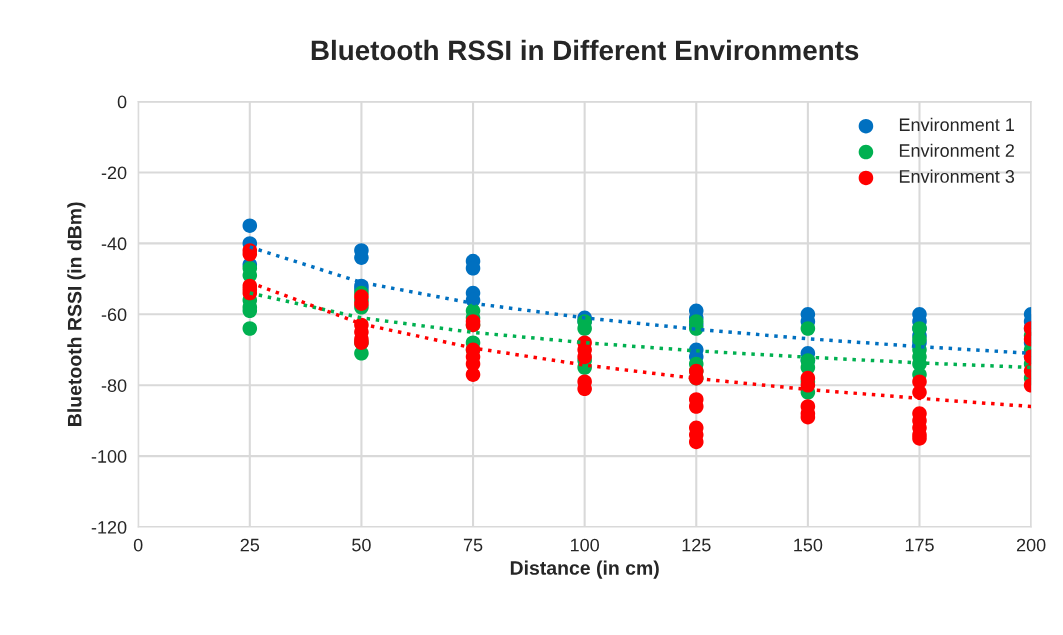 This screenshot has width=1063, height=635. I want to click on x-tick-label: 50, so click(361, 545).